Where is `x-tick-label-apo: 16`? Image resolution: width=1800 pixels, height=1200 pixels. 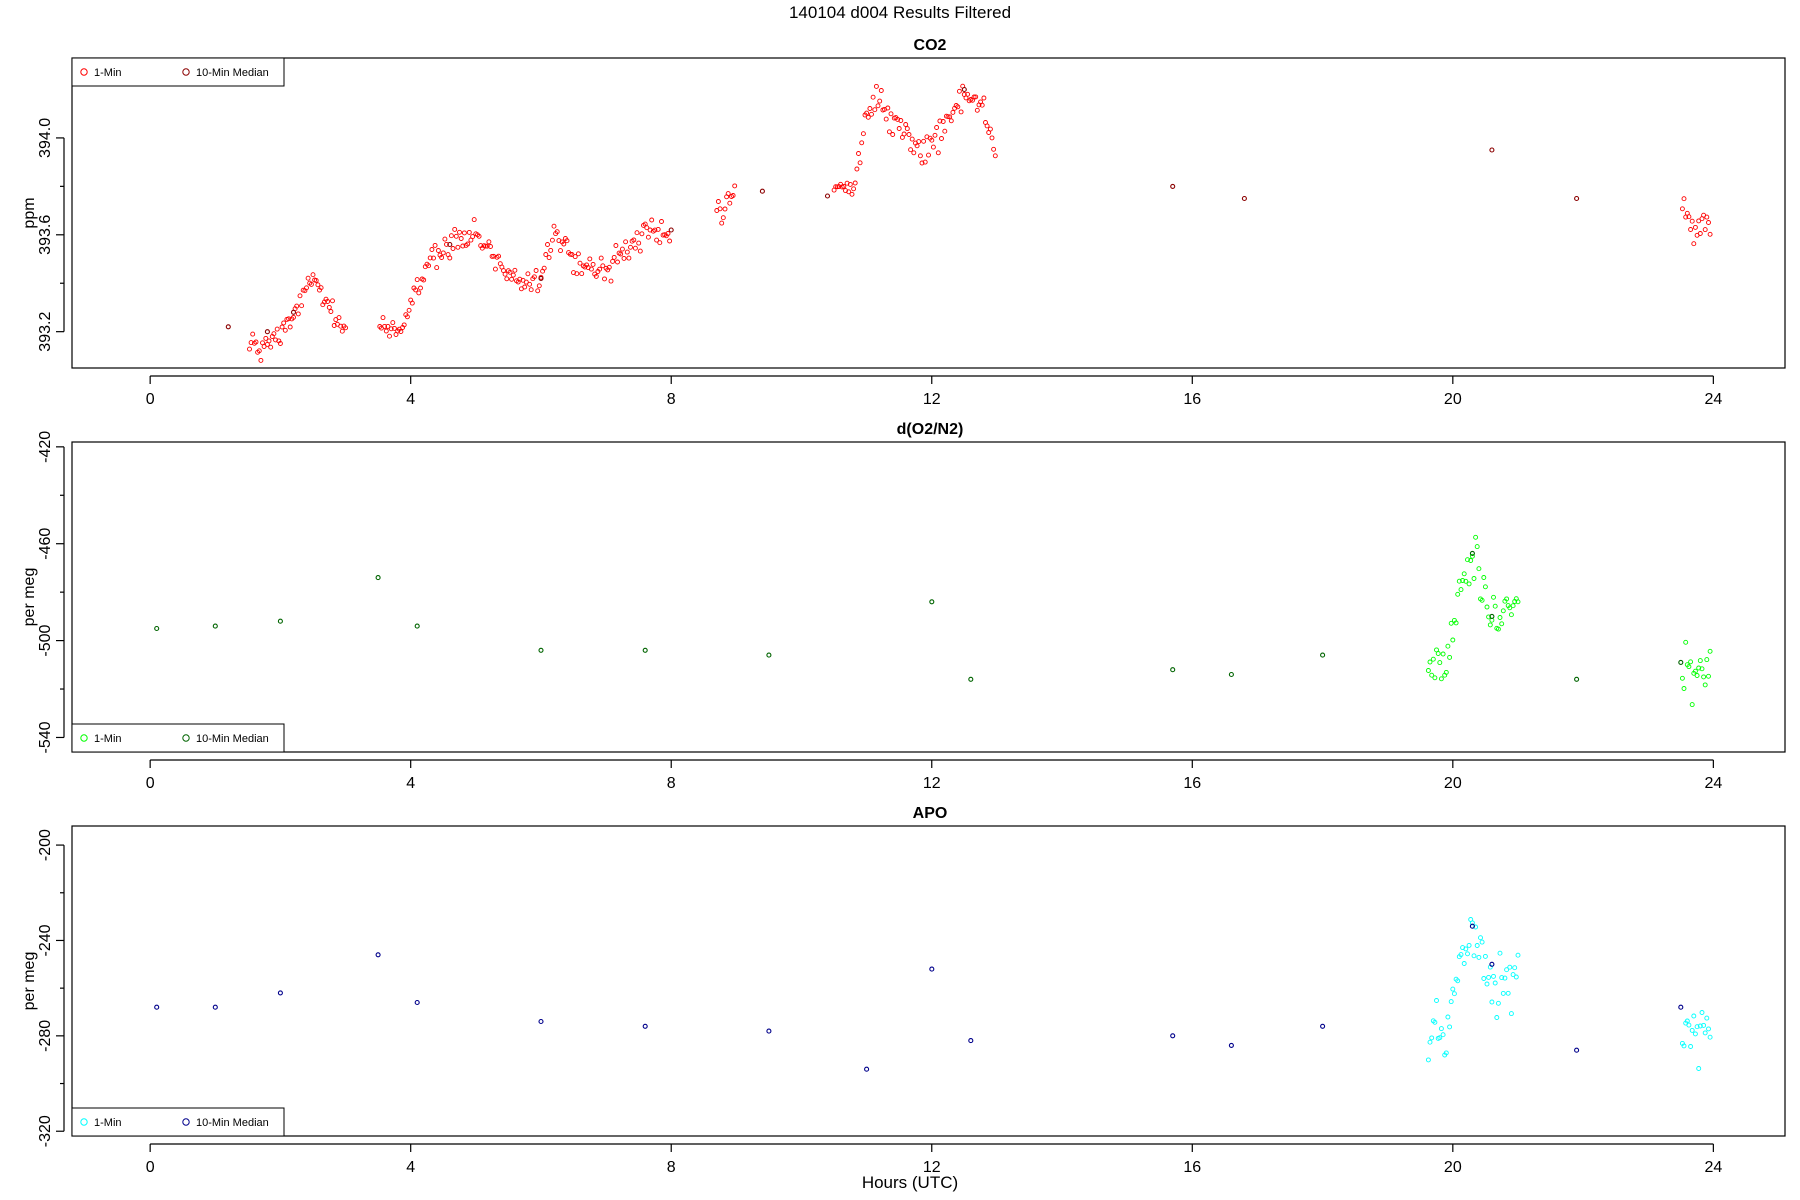 x-tick-label-apo: 16 is located at coordinates (1192, 1167).